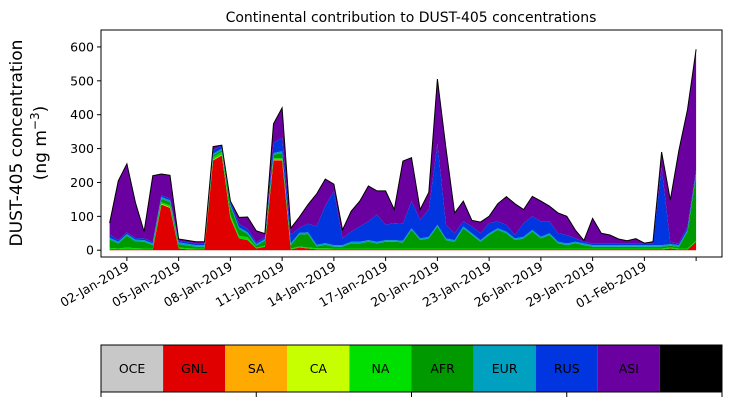 The image size is (730, 402). What do you see at coordinates (17, 143) in the screenshot?
I see `y-axis-label-line1: DUST-405 concentration` at bounding box center [17, 143].